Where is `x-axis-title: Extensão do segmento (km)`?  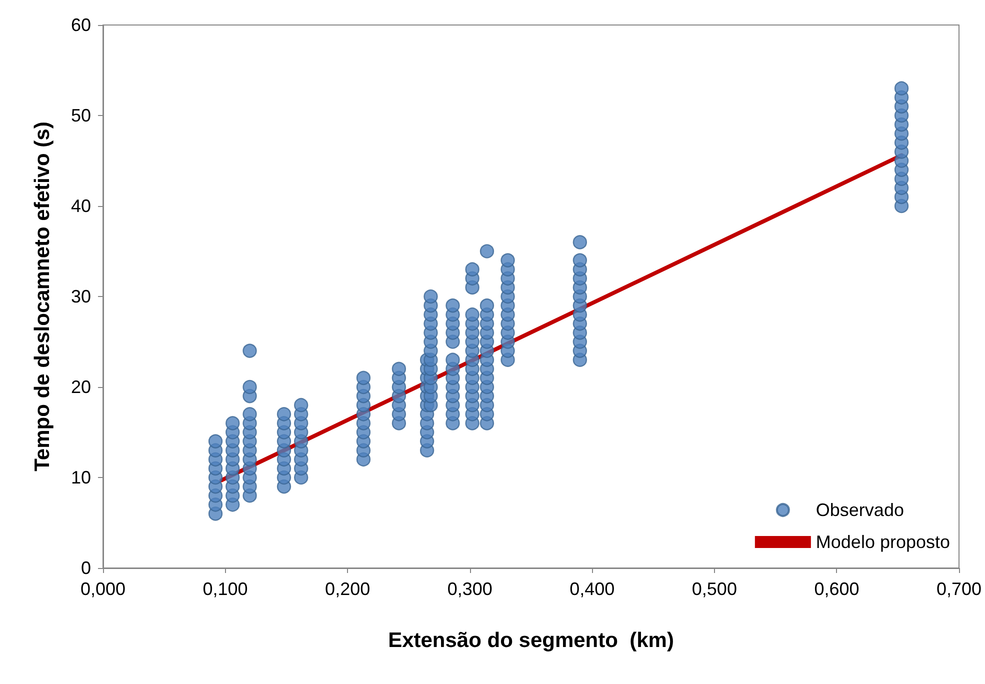 x-axis-title: Extensão do segmento (km) is located at coordinates (531, 640).